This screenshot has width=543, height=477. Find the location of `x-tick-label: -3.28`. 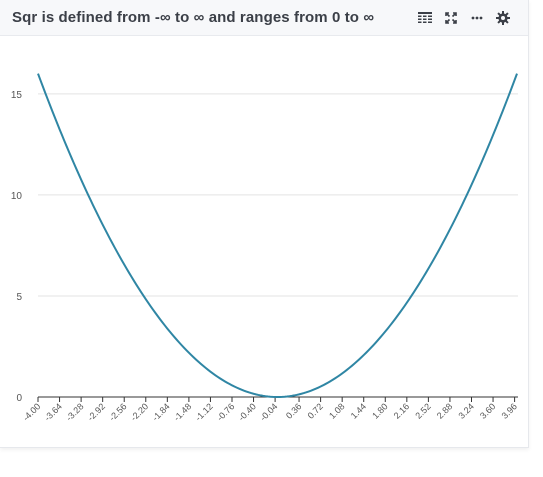

x-tick-label: -3.28 is located at coordinates (75, 412).